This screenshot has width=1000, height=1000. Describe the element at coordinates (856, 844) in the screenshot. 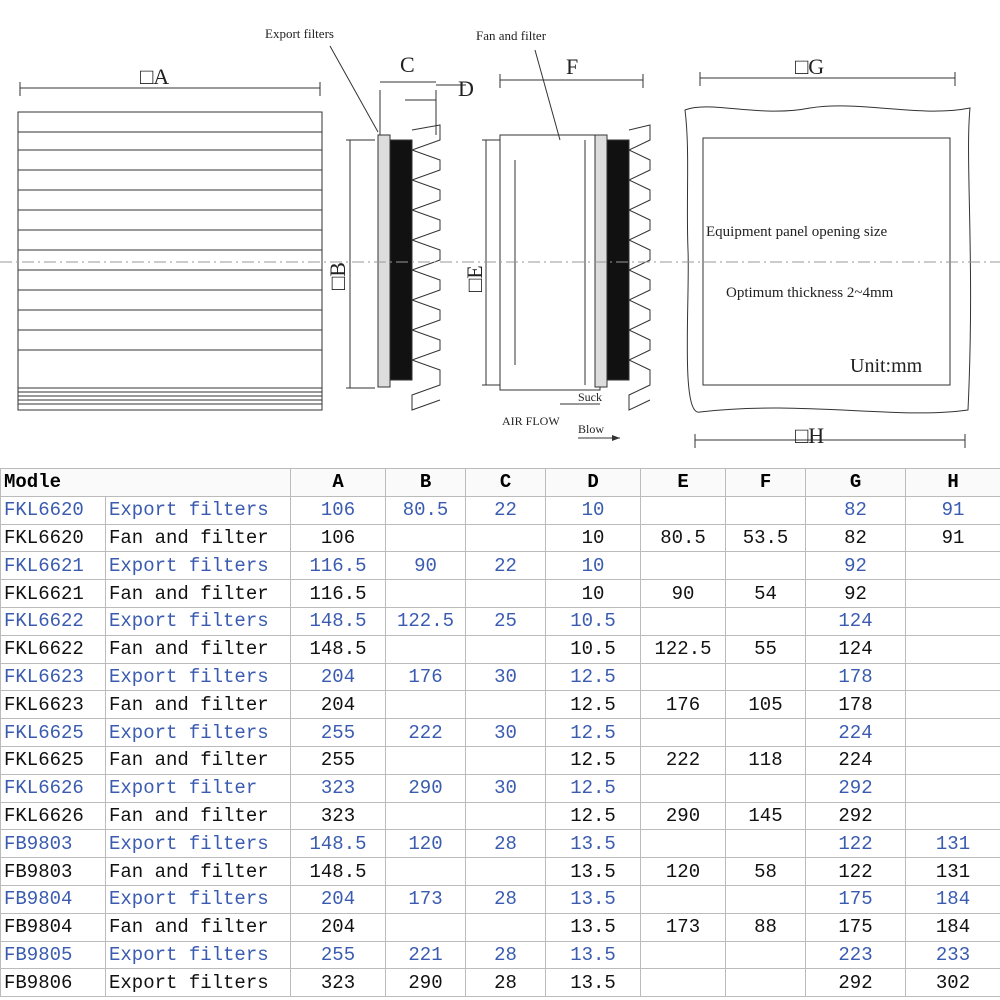

I see `cell: 122` at that location.